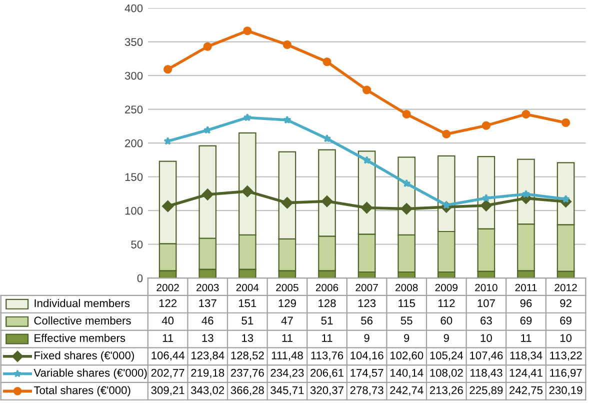 Image resolution: width=594 pixels, height=403 pixels. What do you see at coordinates (82, 320) in the screenshot?
I see `legend-label: Collective members` at bounding box center [82, 320].